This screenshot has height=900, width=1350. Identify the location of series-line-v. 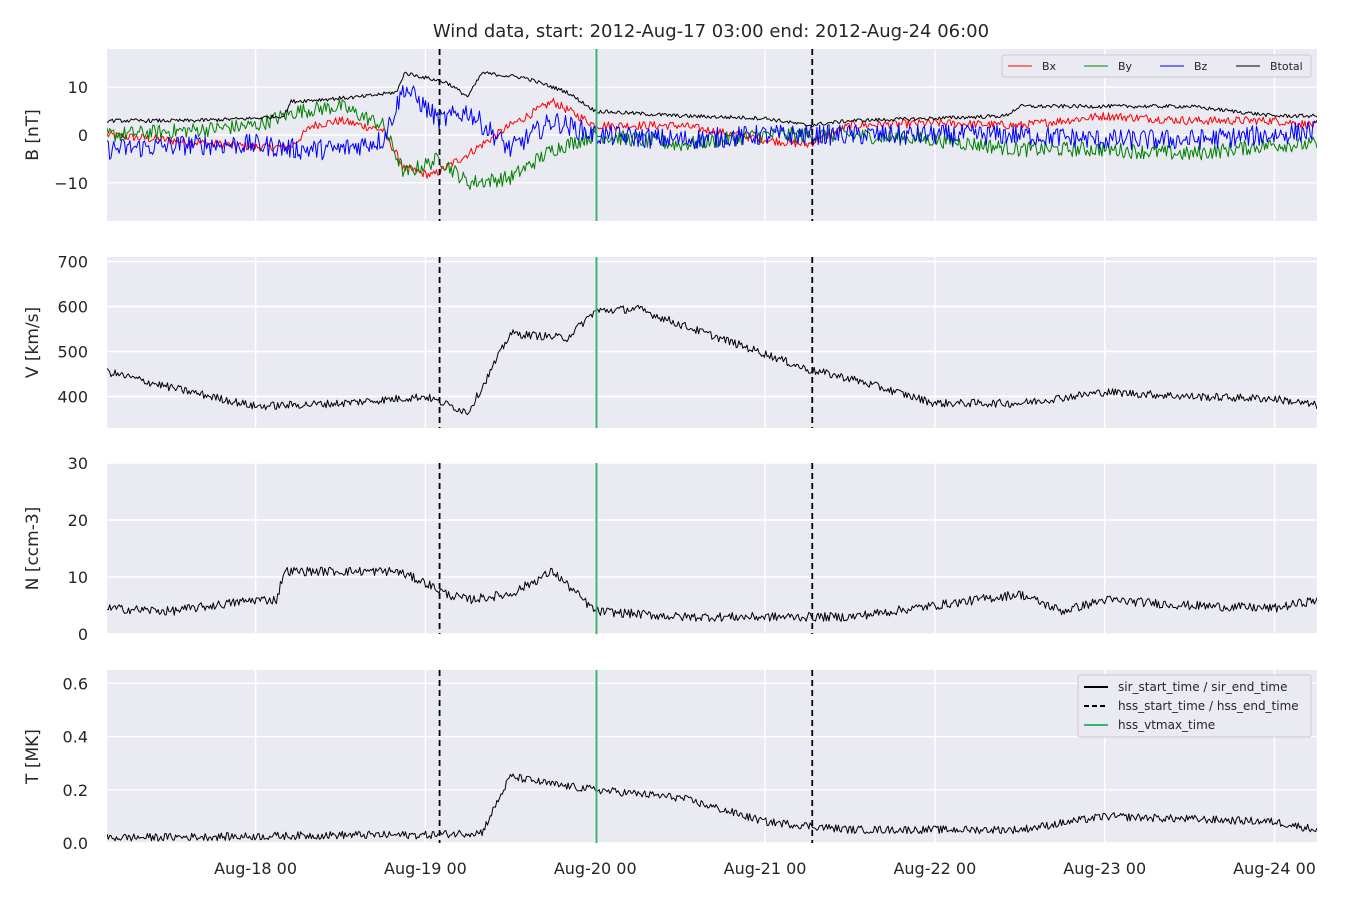
(712, 360).